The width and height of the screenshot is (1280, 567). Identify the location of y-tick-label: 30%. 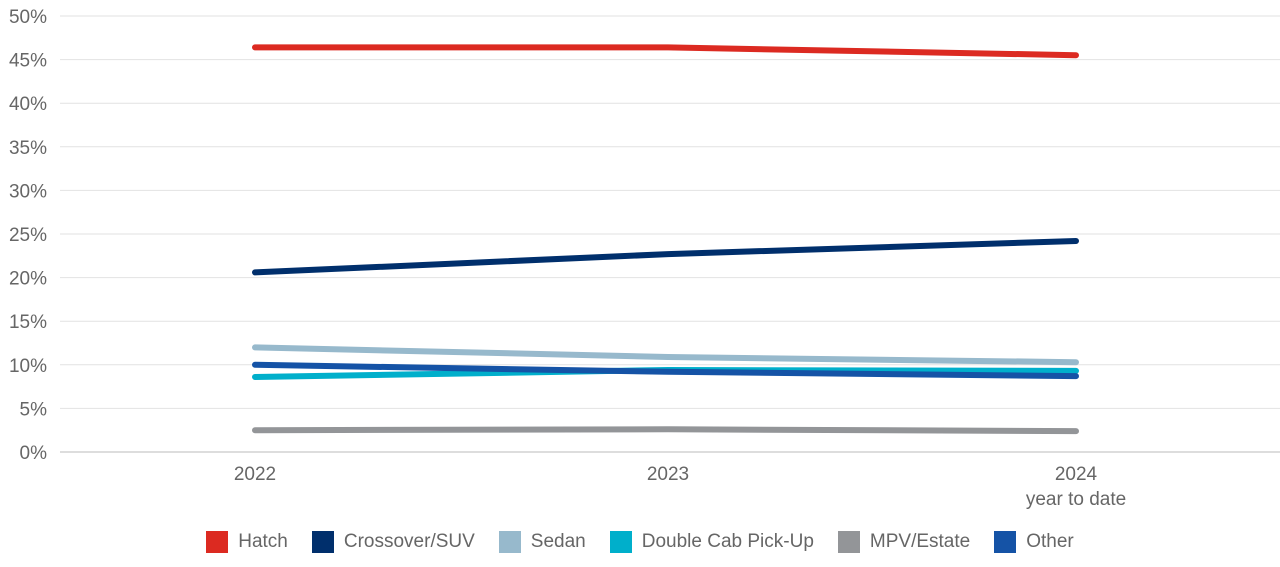
(28, 191).